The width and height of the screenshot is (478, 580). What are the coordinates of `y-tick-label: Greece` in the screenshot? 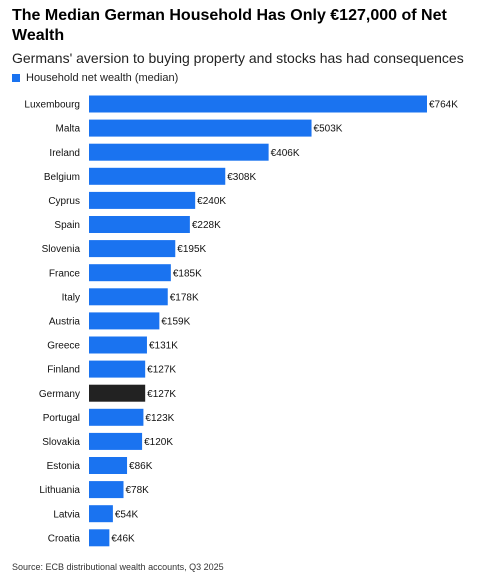 It's located at (63, 346).